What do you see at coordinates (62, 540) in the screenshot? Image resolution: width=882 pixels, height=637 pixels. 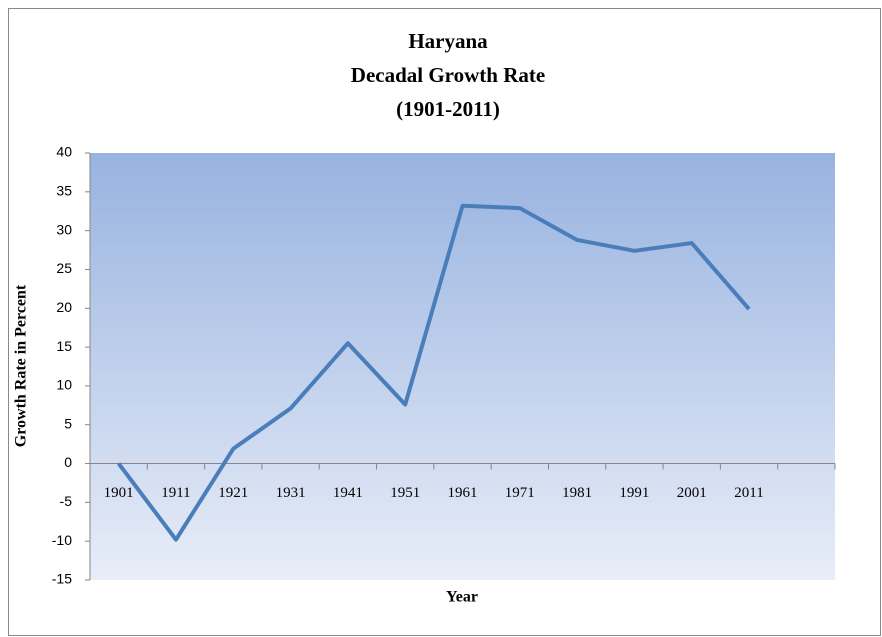 I see `y-tick-label: -10` at bounding box center [62, 540].